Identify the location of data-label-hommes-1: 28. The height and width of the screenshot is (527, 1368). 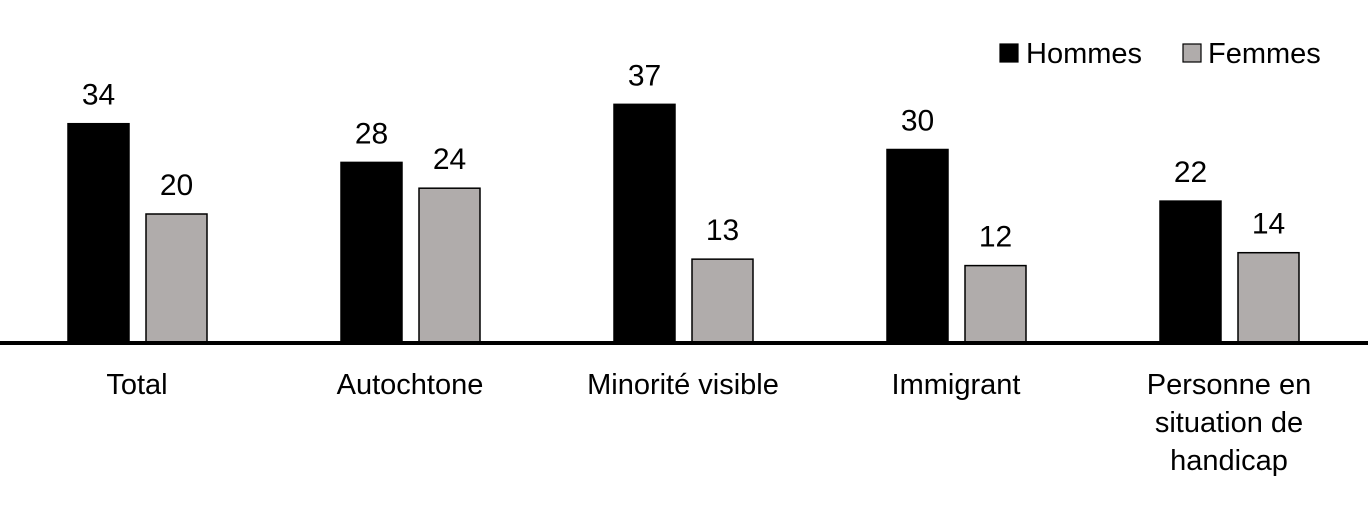
(371, 133).